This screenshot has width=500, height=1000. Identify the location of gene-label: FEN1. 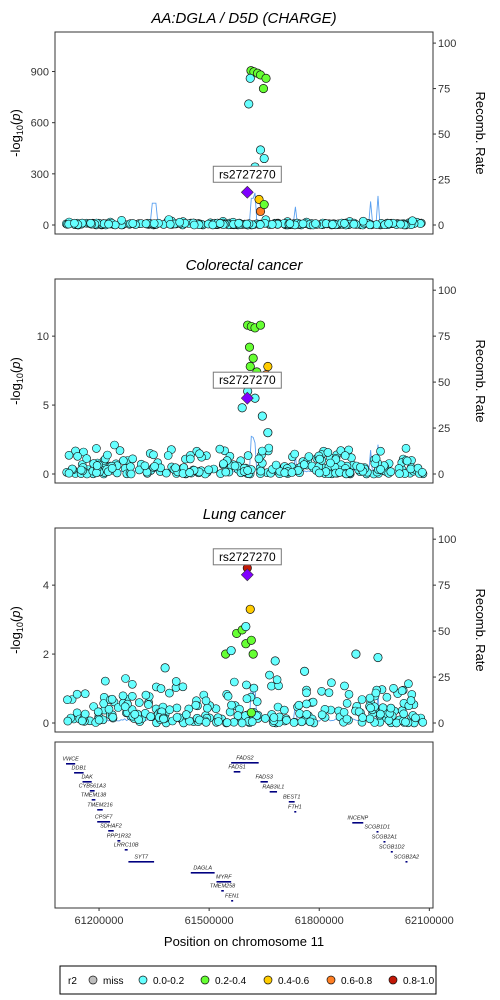
(232, 897).